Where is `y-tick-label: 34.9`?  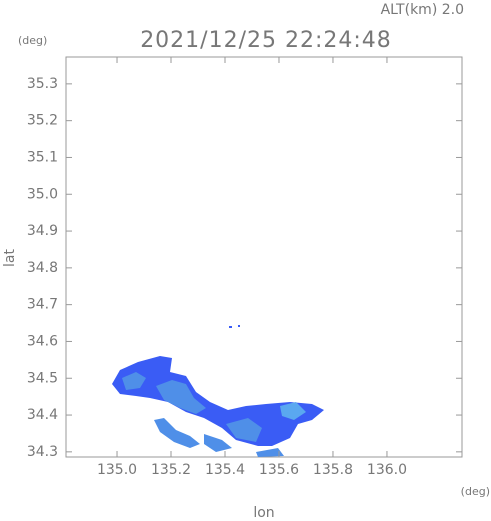
y-tick-label: 34.9 is located at coordinates (42, 231).